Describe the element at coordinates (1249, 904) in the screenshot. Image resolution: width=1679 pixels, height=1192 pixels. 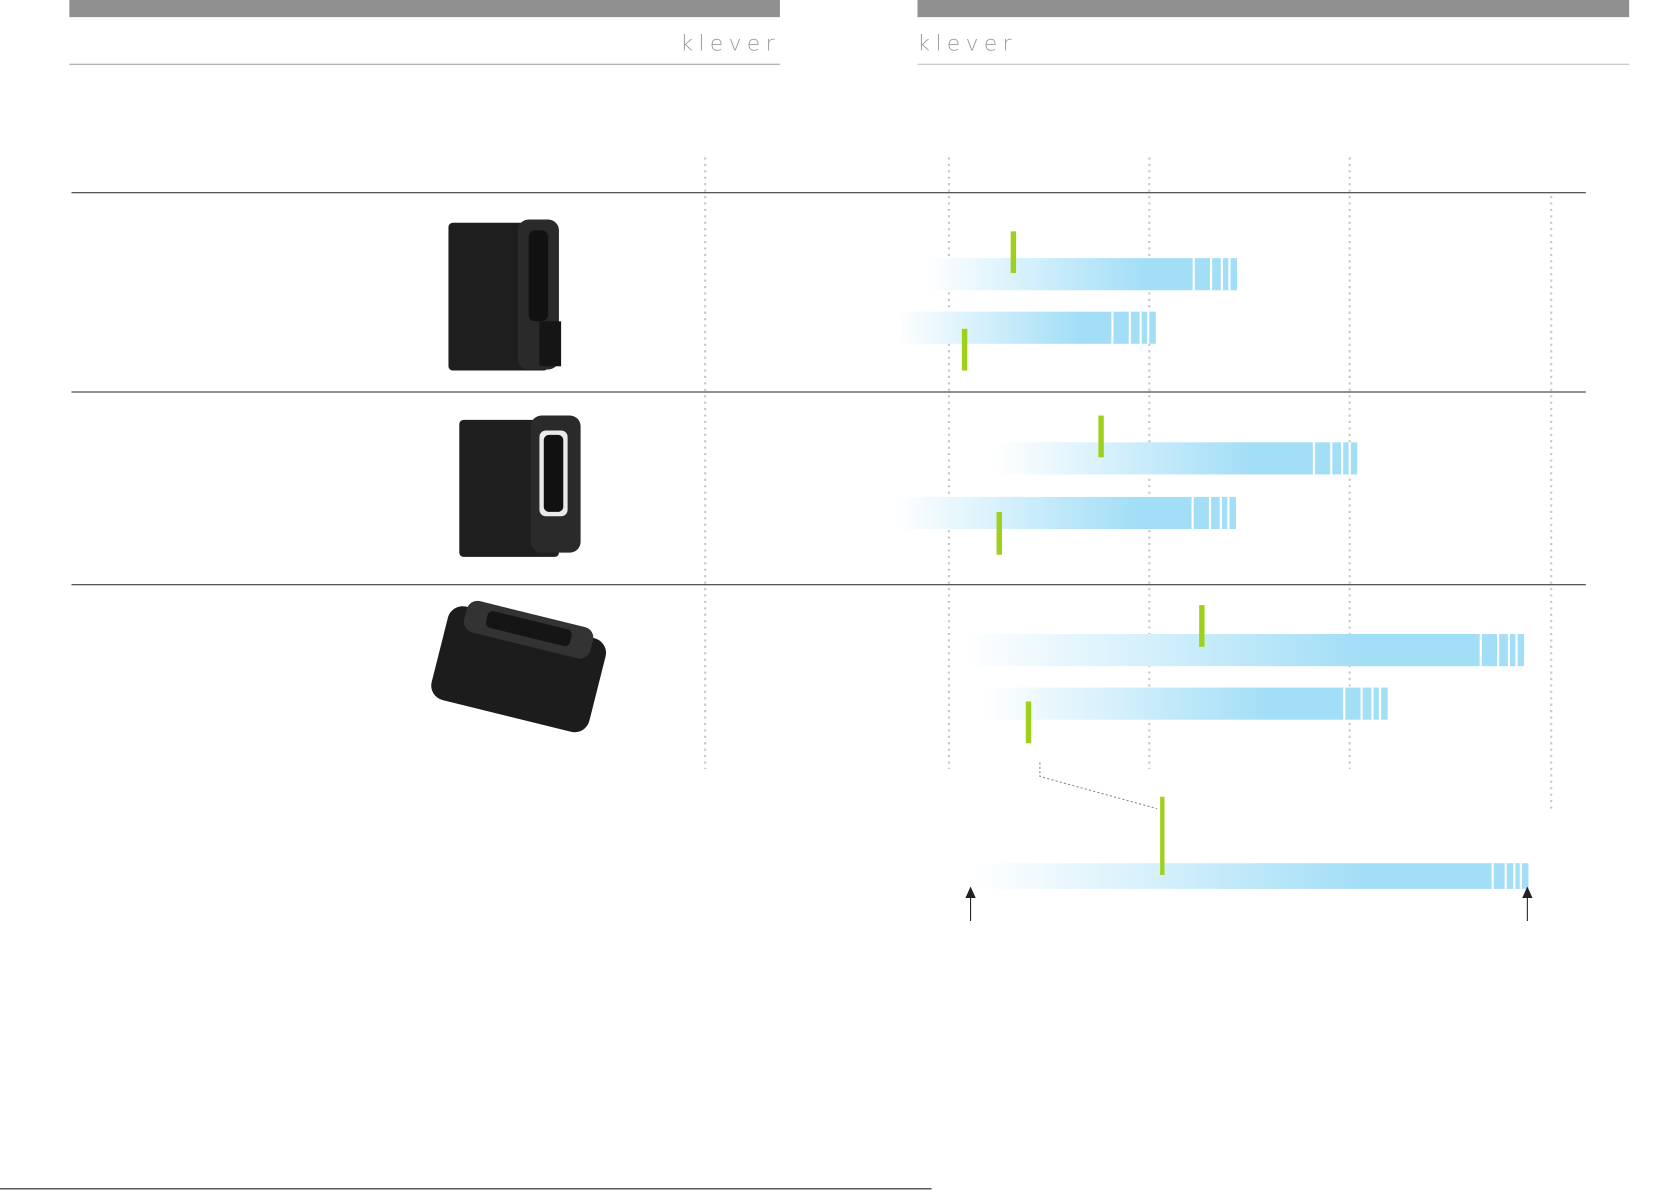
I see `arrows` at that location.